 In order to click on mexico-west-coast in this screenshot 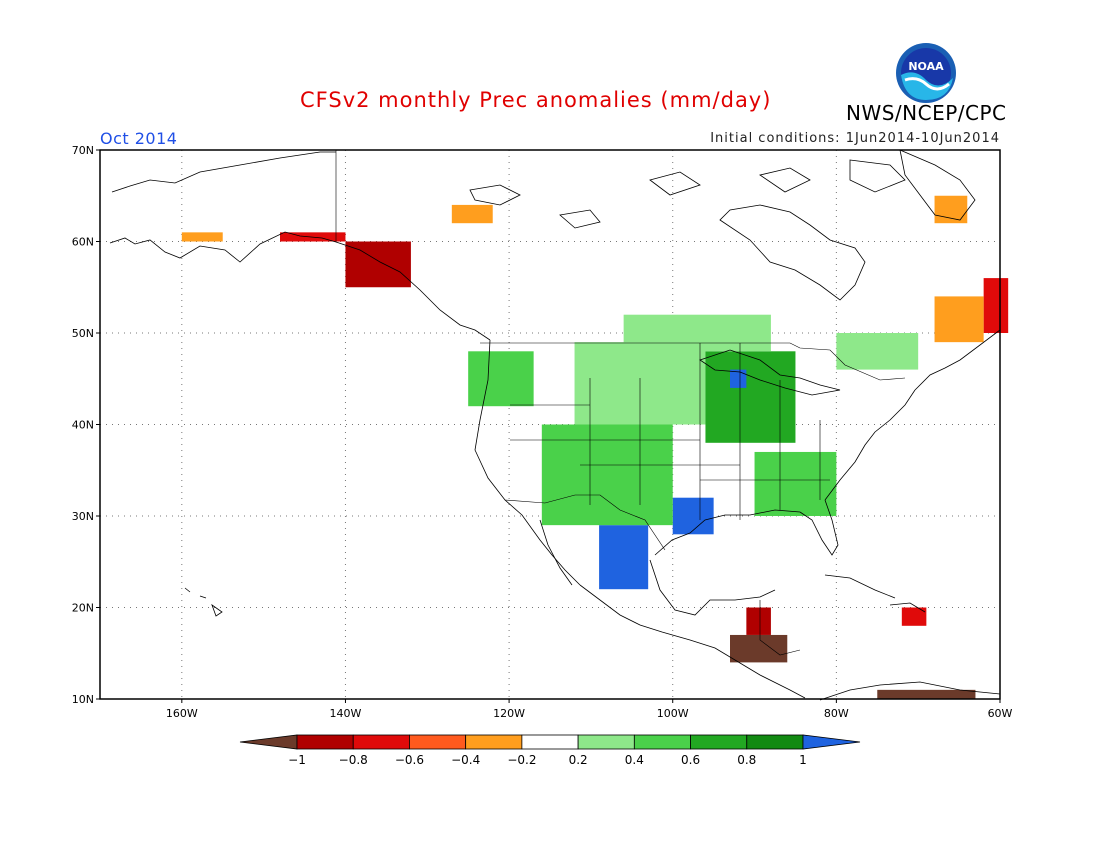, I will do `click(692, 641)`.